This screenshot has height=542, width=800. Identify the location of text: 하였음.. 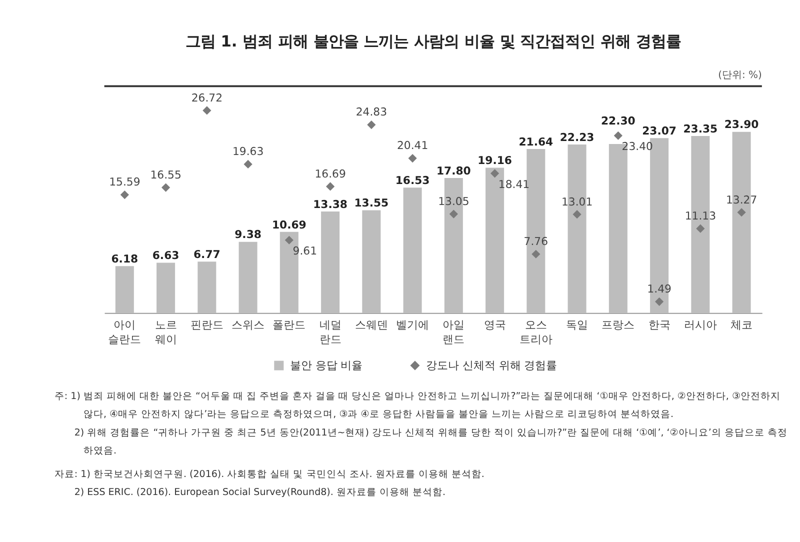
(99, 451).